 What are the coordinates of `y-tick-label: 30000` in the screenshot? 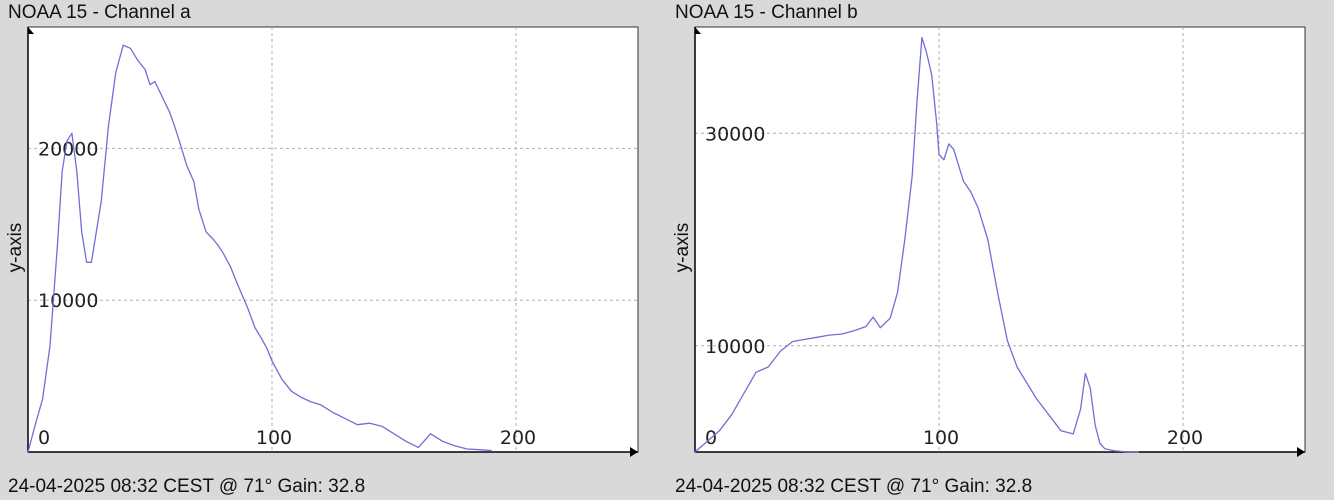 It's located at (735, 134).